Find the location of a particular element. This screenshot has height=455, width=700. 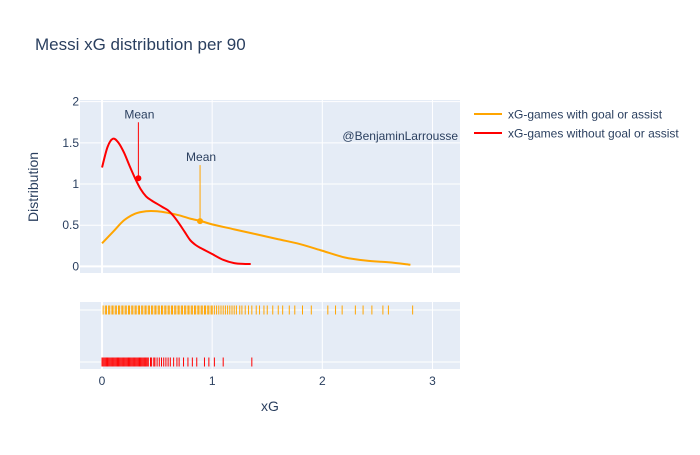

curve-layer is located at coordinates (256, 201).